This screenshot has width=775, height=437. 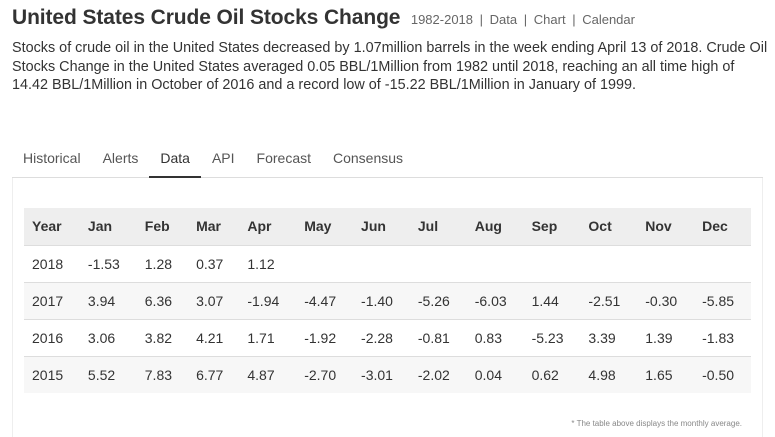 What do you see at coordinates (609, 300) in the screenshot?
I see `value-cell: -2.51` at bounding box center [609, 300].